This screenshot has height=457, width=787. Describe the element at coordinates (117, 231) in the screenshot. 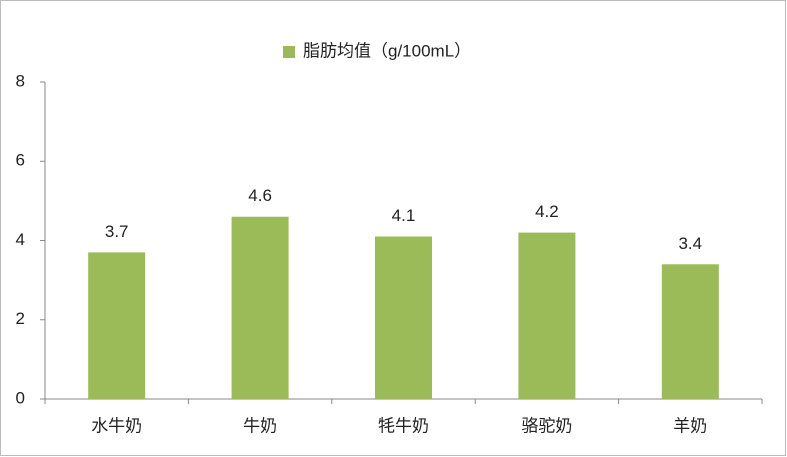

I see `data-label: 3.7` at that location.